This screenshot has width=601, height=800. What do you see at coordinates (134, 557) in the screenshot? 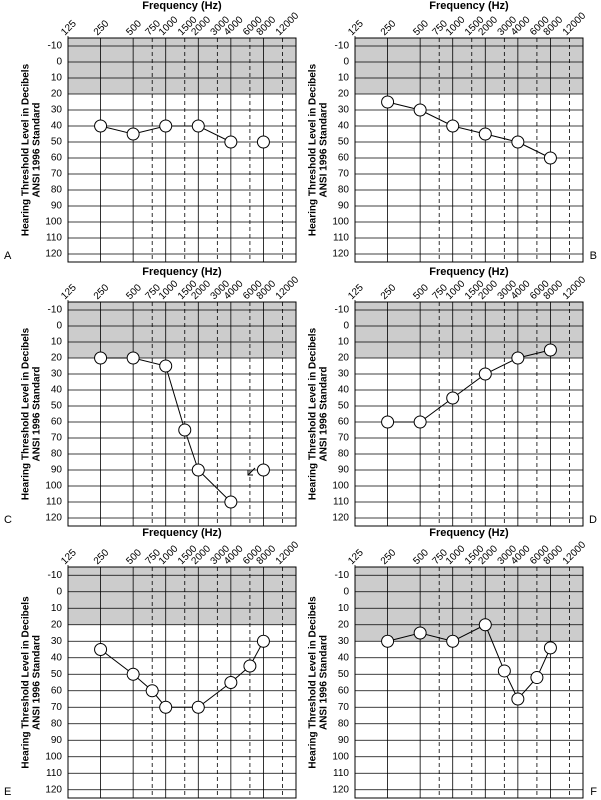
I see `x-tick-label: 500` at bounding box center [134, 557].